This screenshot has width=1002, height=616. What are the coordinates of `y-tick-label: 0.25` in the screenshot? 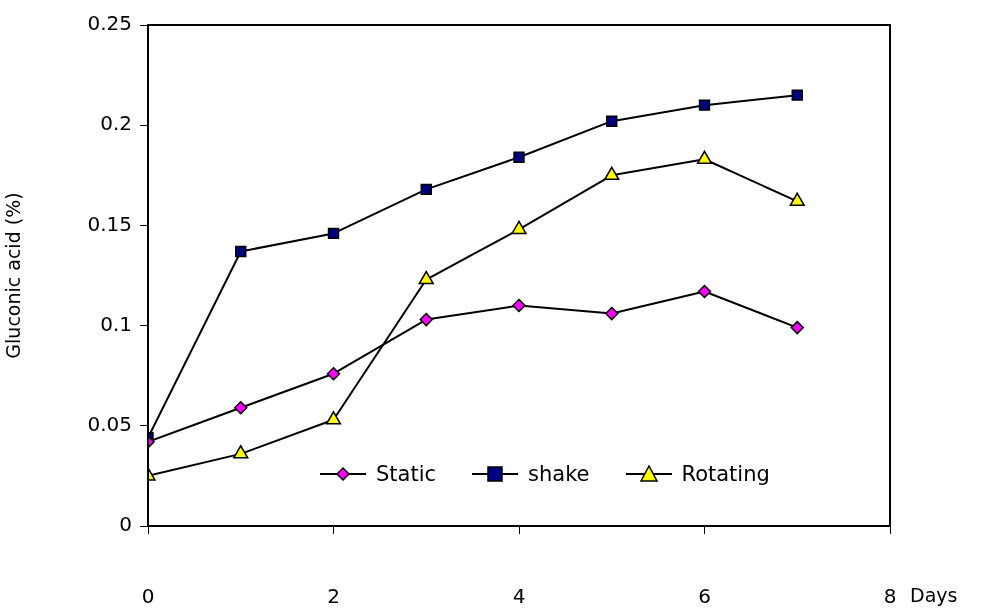 It's located at (109, 23).